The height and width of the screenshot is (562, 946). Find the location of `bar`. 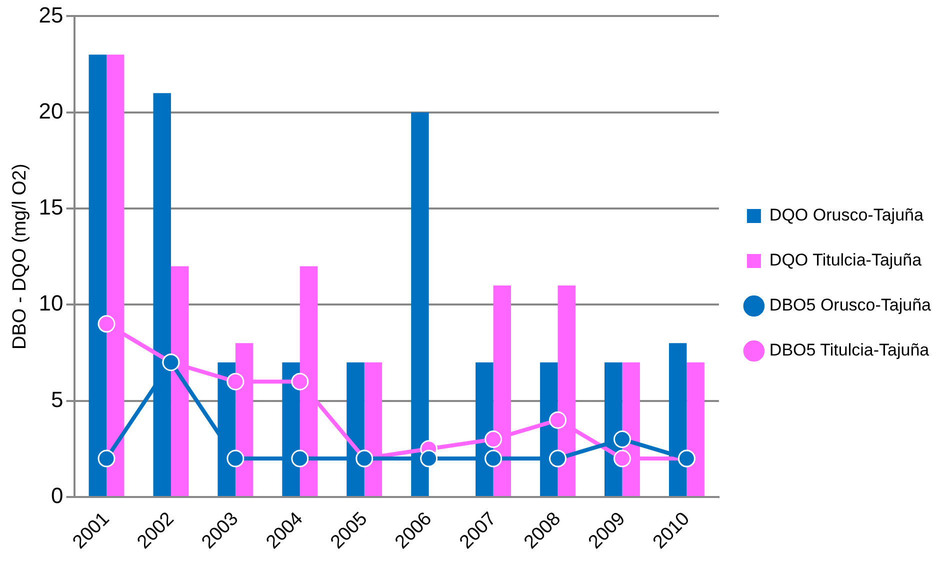

bar is located at coordinates (695, 429).